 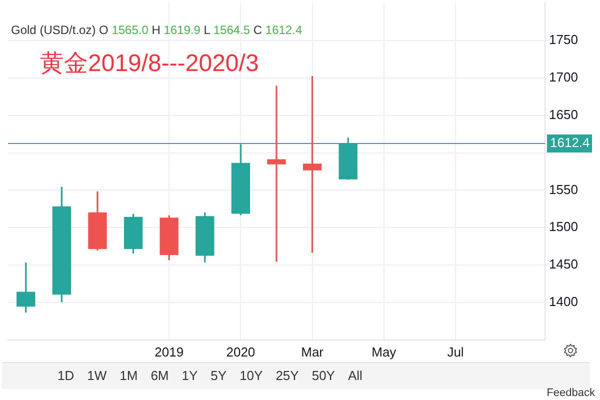 What do you see at coordinates (241, 352) in the screenshot?
I see `x-tick-label: 2020` at bounding box center [241, 352].